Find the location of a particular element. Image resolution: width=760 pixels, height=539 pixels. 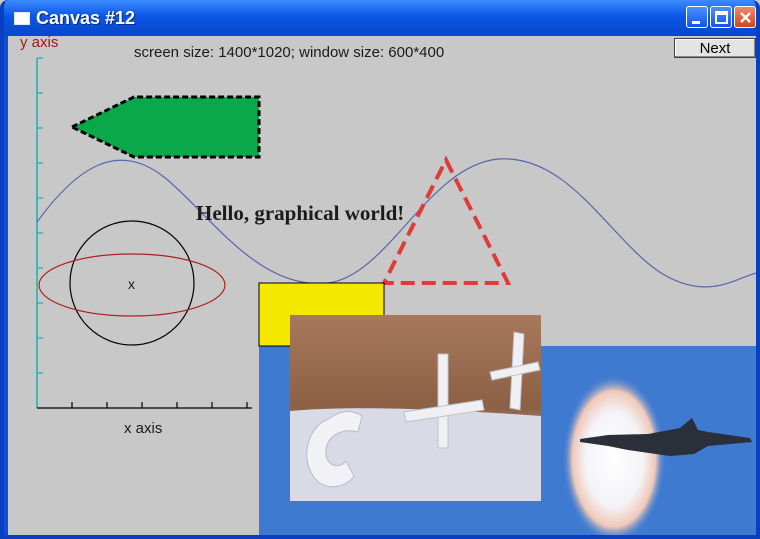

x-axis-label: x axis is located at coordinates (143, 428).